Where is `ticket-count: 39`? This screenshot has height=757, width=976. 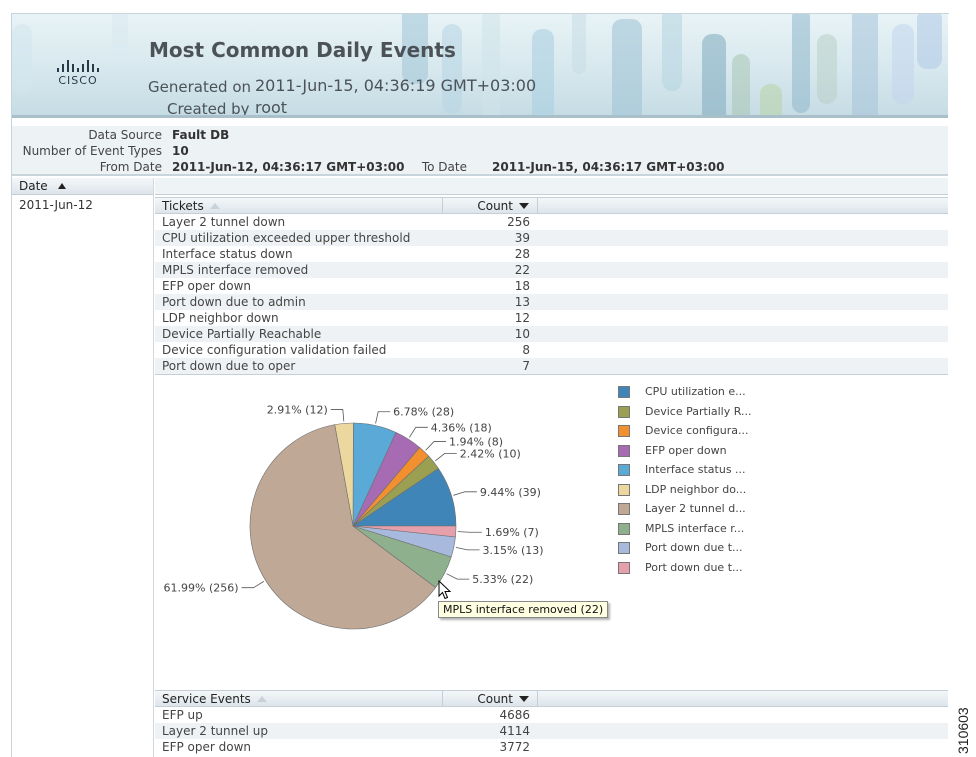
ticket-count: 39 is located at coordinates (522, 238).